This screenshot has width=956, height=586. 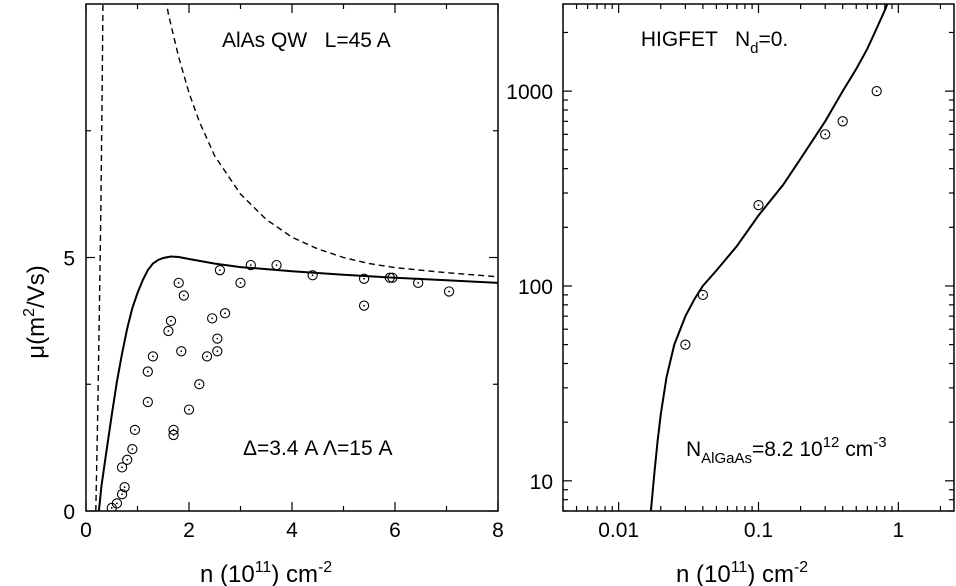 I want to click on right-xlabel-sup2: -2, so click(x=801, y=567).